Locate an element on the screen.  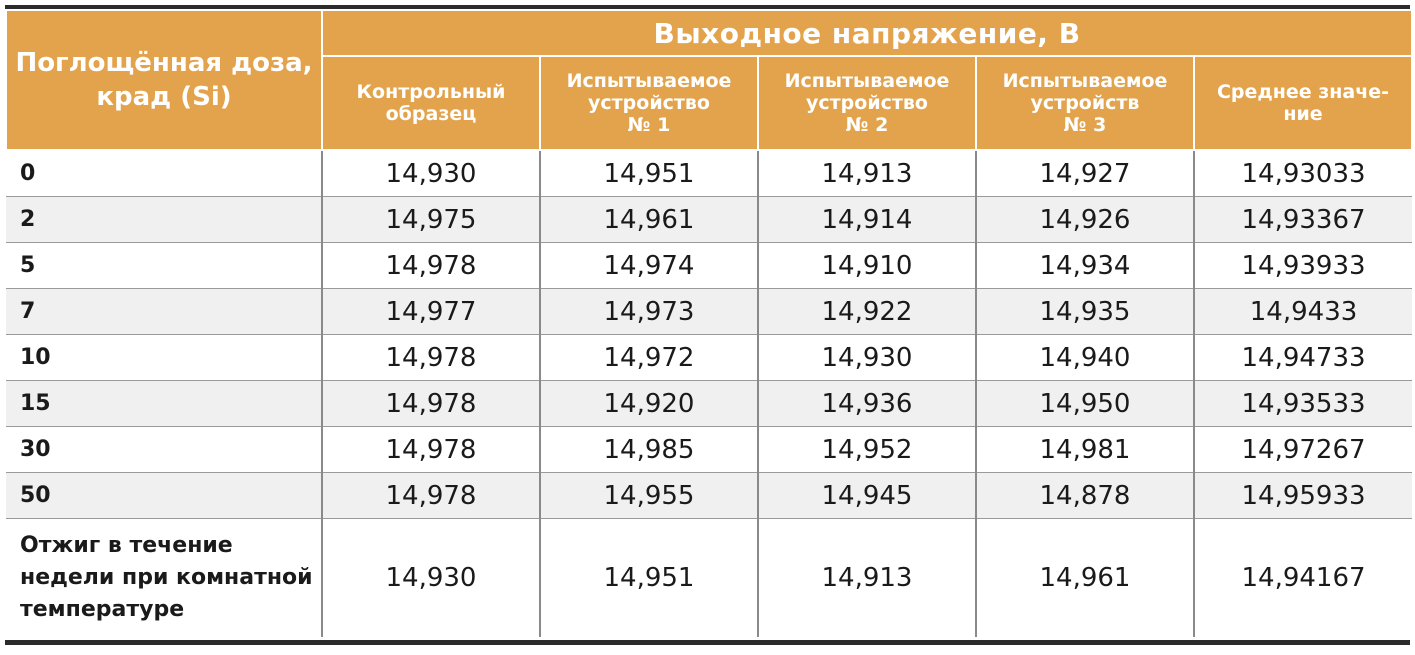
dose-cell: 5 is located at coordinates (164, 265).